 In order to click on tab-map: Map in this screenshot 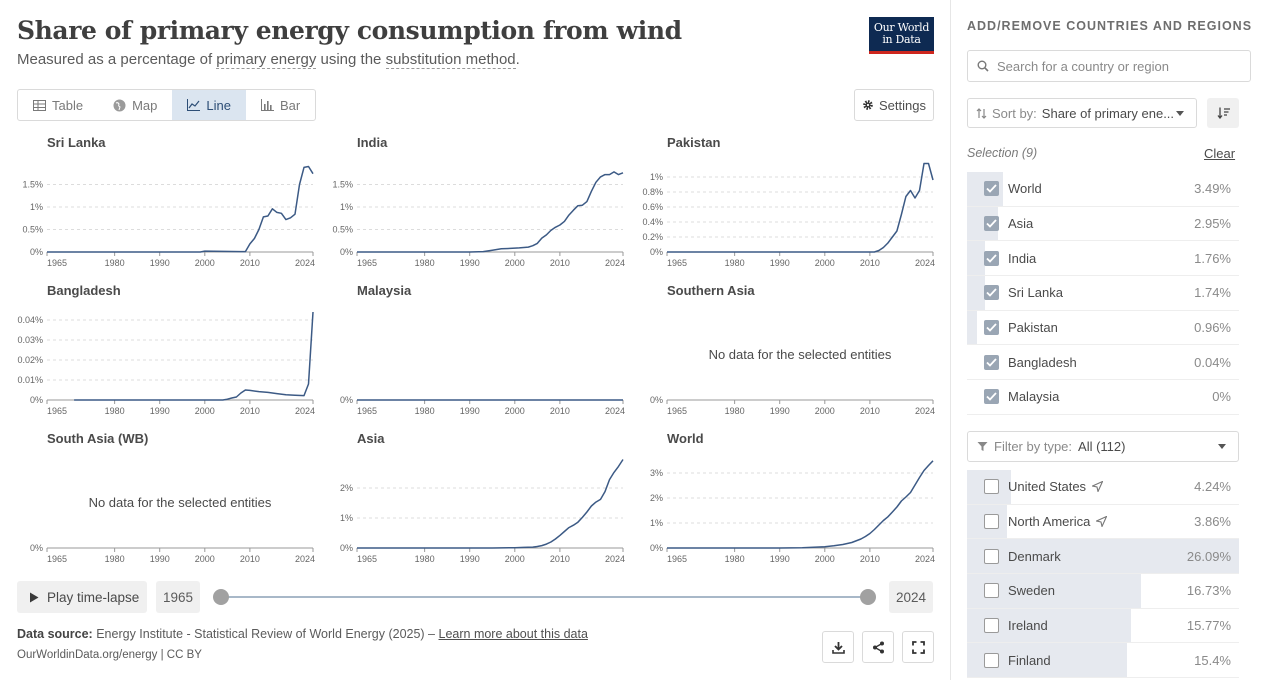, I will do `click(135, 105)`.